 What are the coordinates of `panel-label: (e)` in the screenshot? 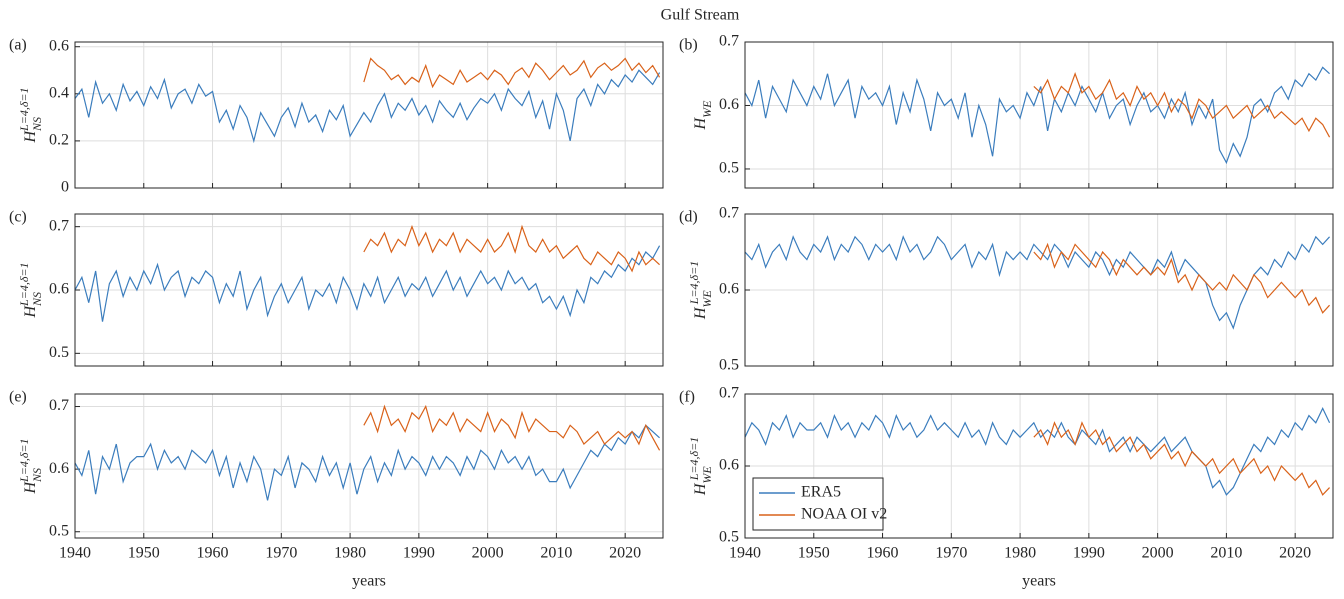 It's located at (18, 397).